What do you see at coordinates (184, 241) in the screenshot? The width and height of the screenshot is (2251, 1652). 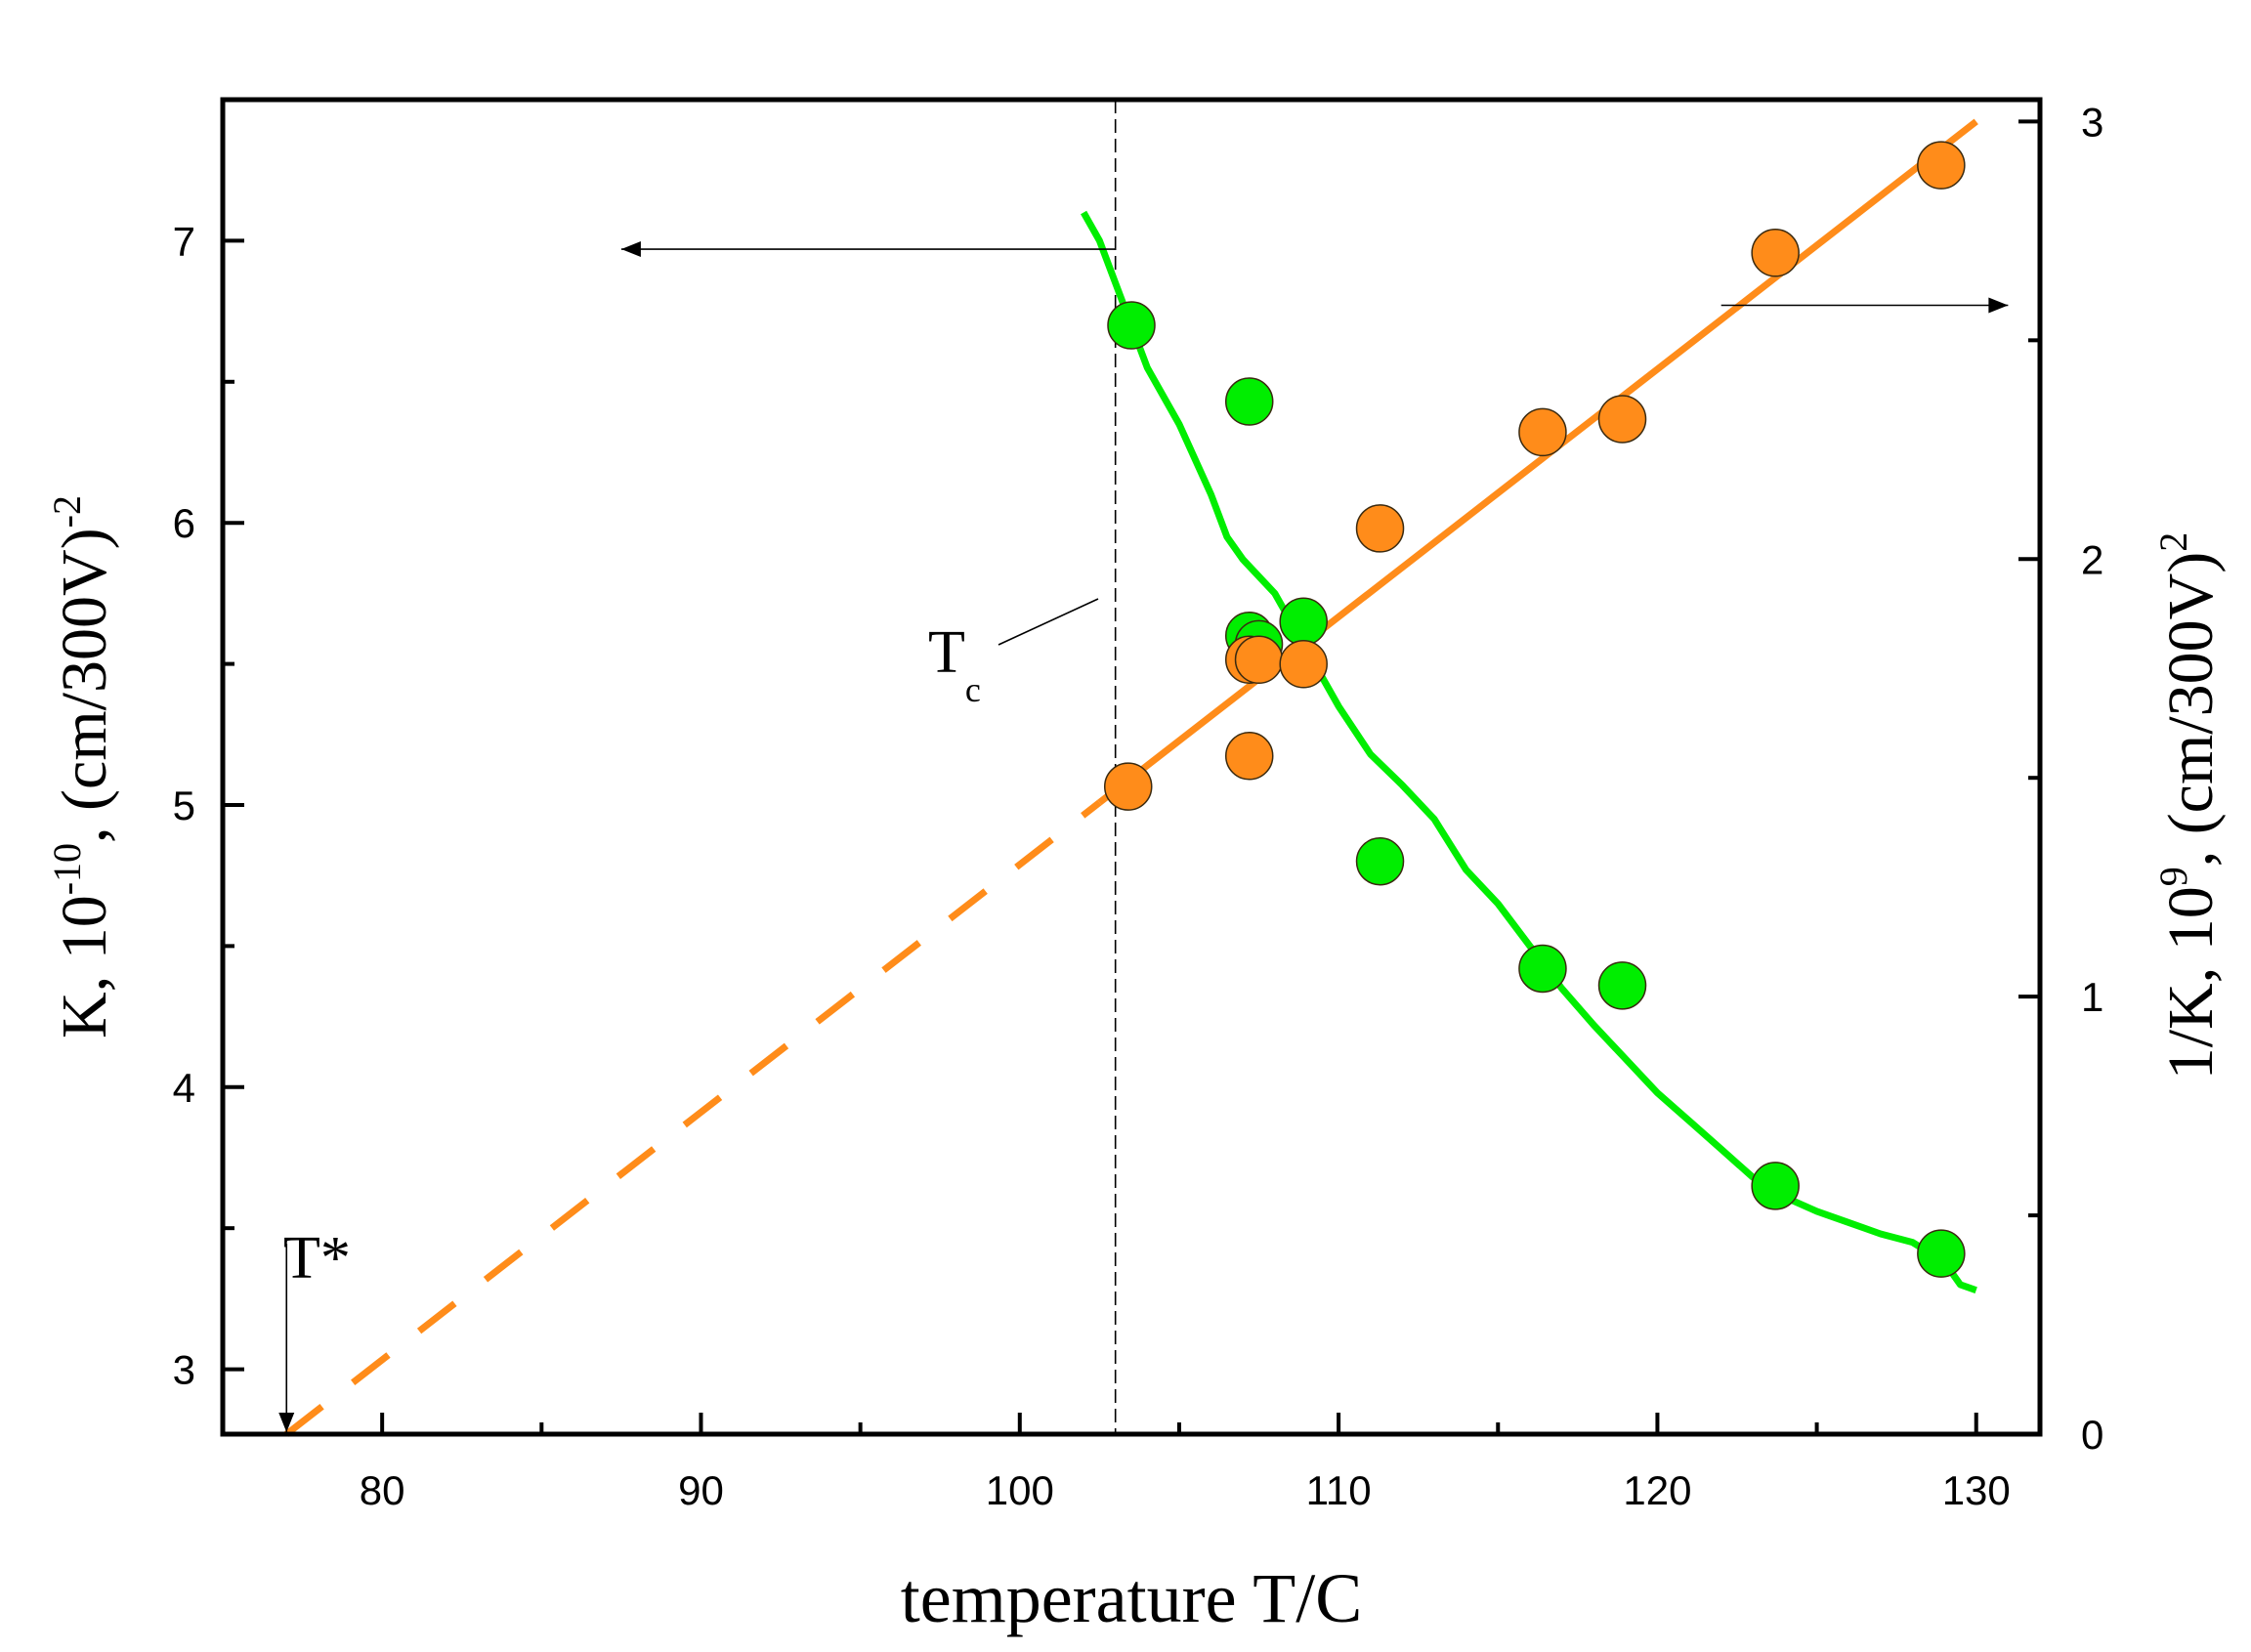 I see `y-left-tick-label: 7` at bounding box center [184, 241].